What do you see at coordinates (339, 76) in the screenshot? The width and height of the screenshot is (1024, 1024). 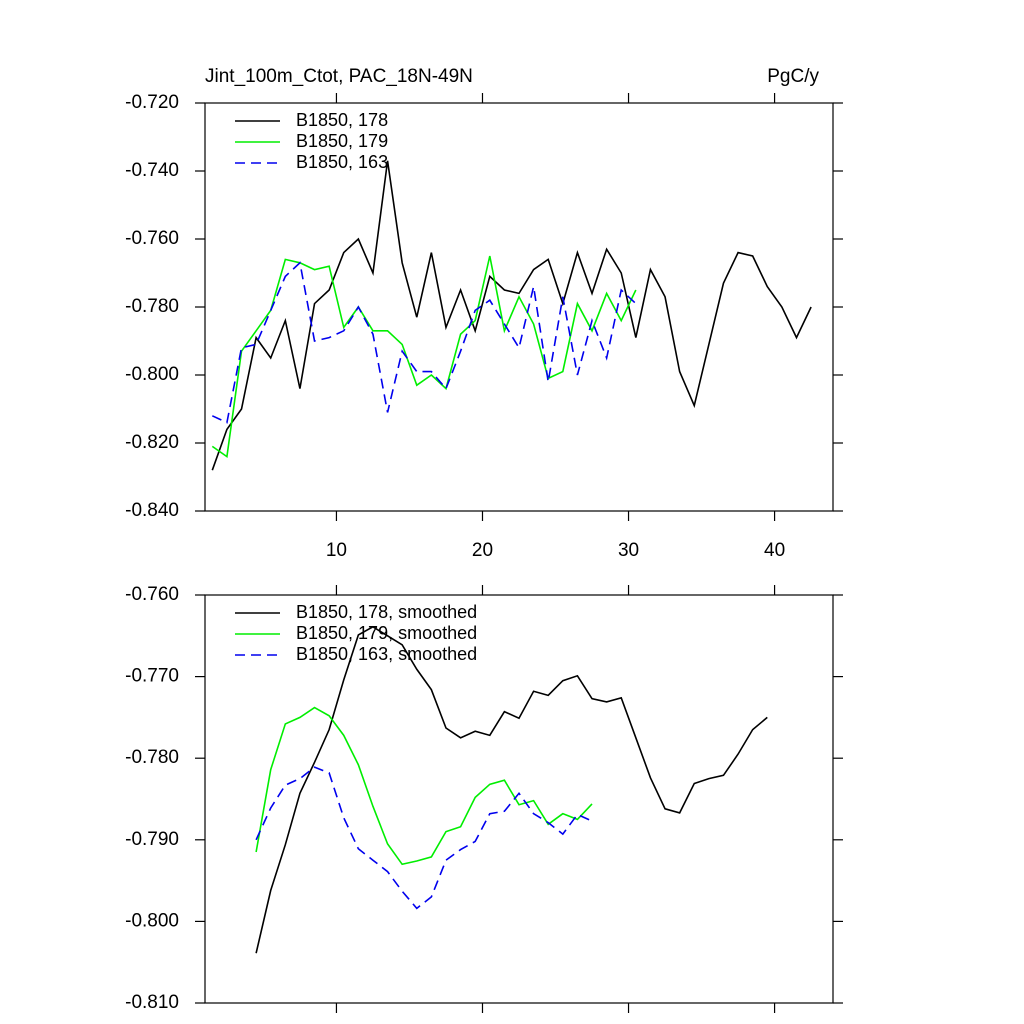 I see `chart-title: Jint_100m_Ctot, PAC_18N-49N` at bounding box center [339, 76].